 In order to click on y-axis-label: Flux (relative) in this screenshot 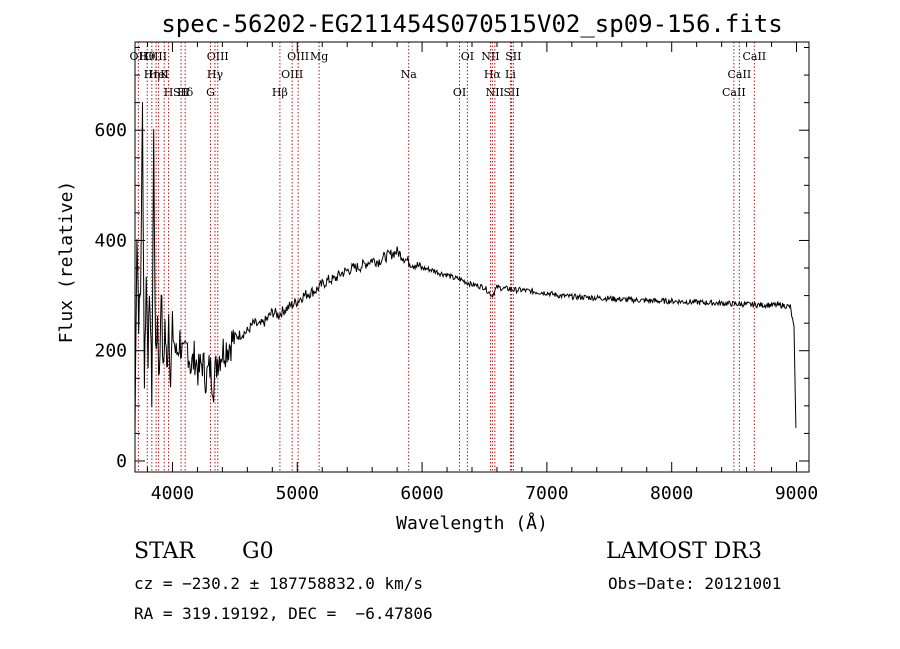, I will do `click(66, 262)`.